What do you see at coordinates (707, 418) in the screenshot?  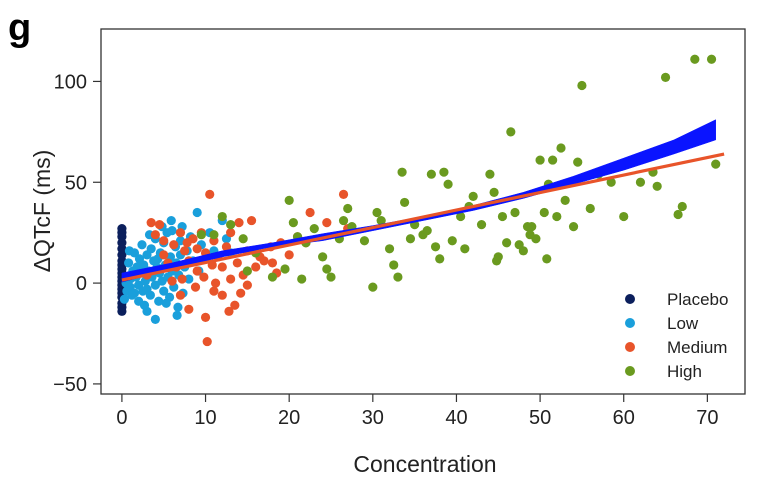 I see `x-tick-label: 70` at bounding box center [707, 418].